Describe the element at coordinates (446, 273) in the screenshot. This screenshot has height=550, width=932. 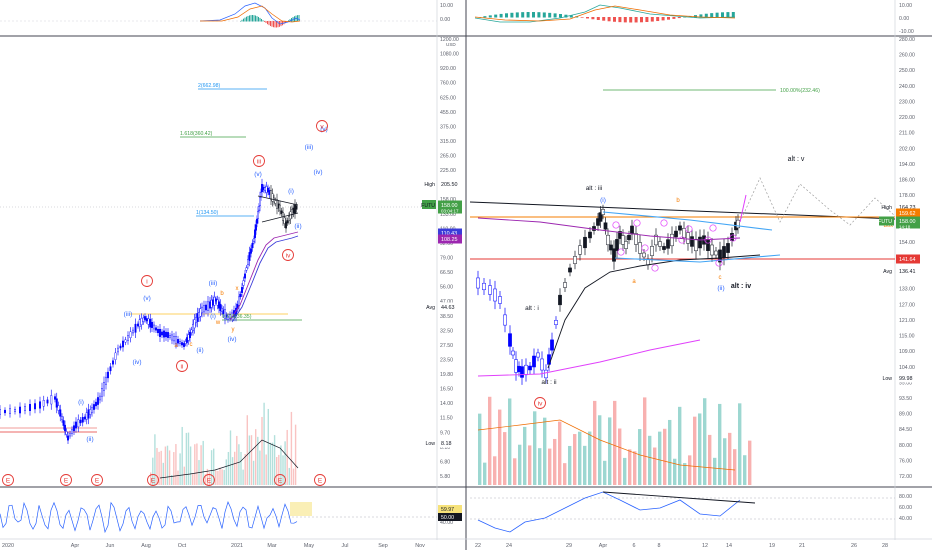
I see `left-price-tick: 66.50` at that location.